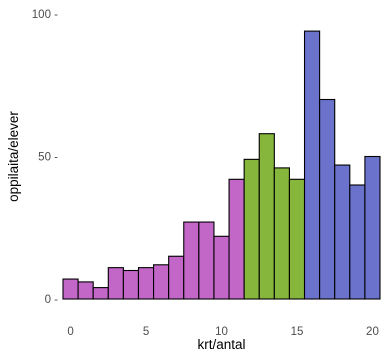  What do you see at coordinates (372, 332) in the screenshot?
I see `x-tick-label: 20` at bounding box center [372, 332].